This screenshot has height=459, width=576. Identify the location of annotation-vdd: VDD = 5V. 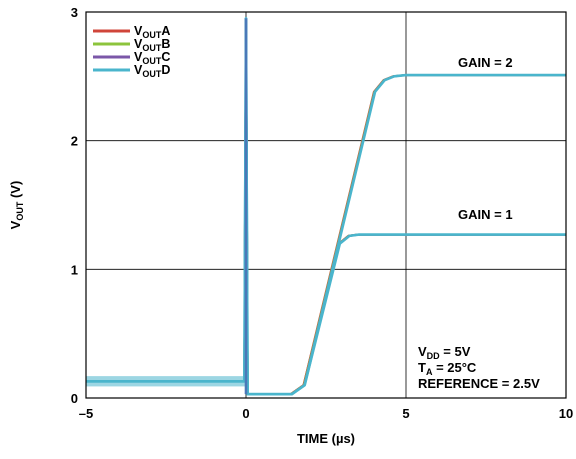
(444, 352).